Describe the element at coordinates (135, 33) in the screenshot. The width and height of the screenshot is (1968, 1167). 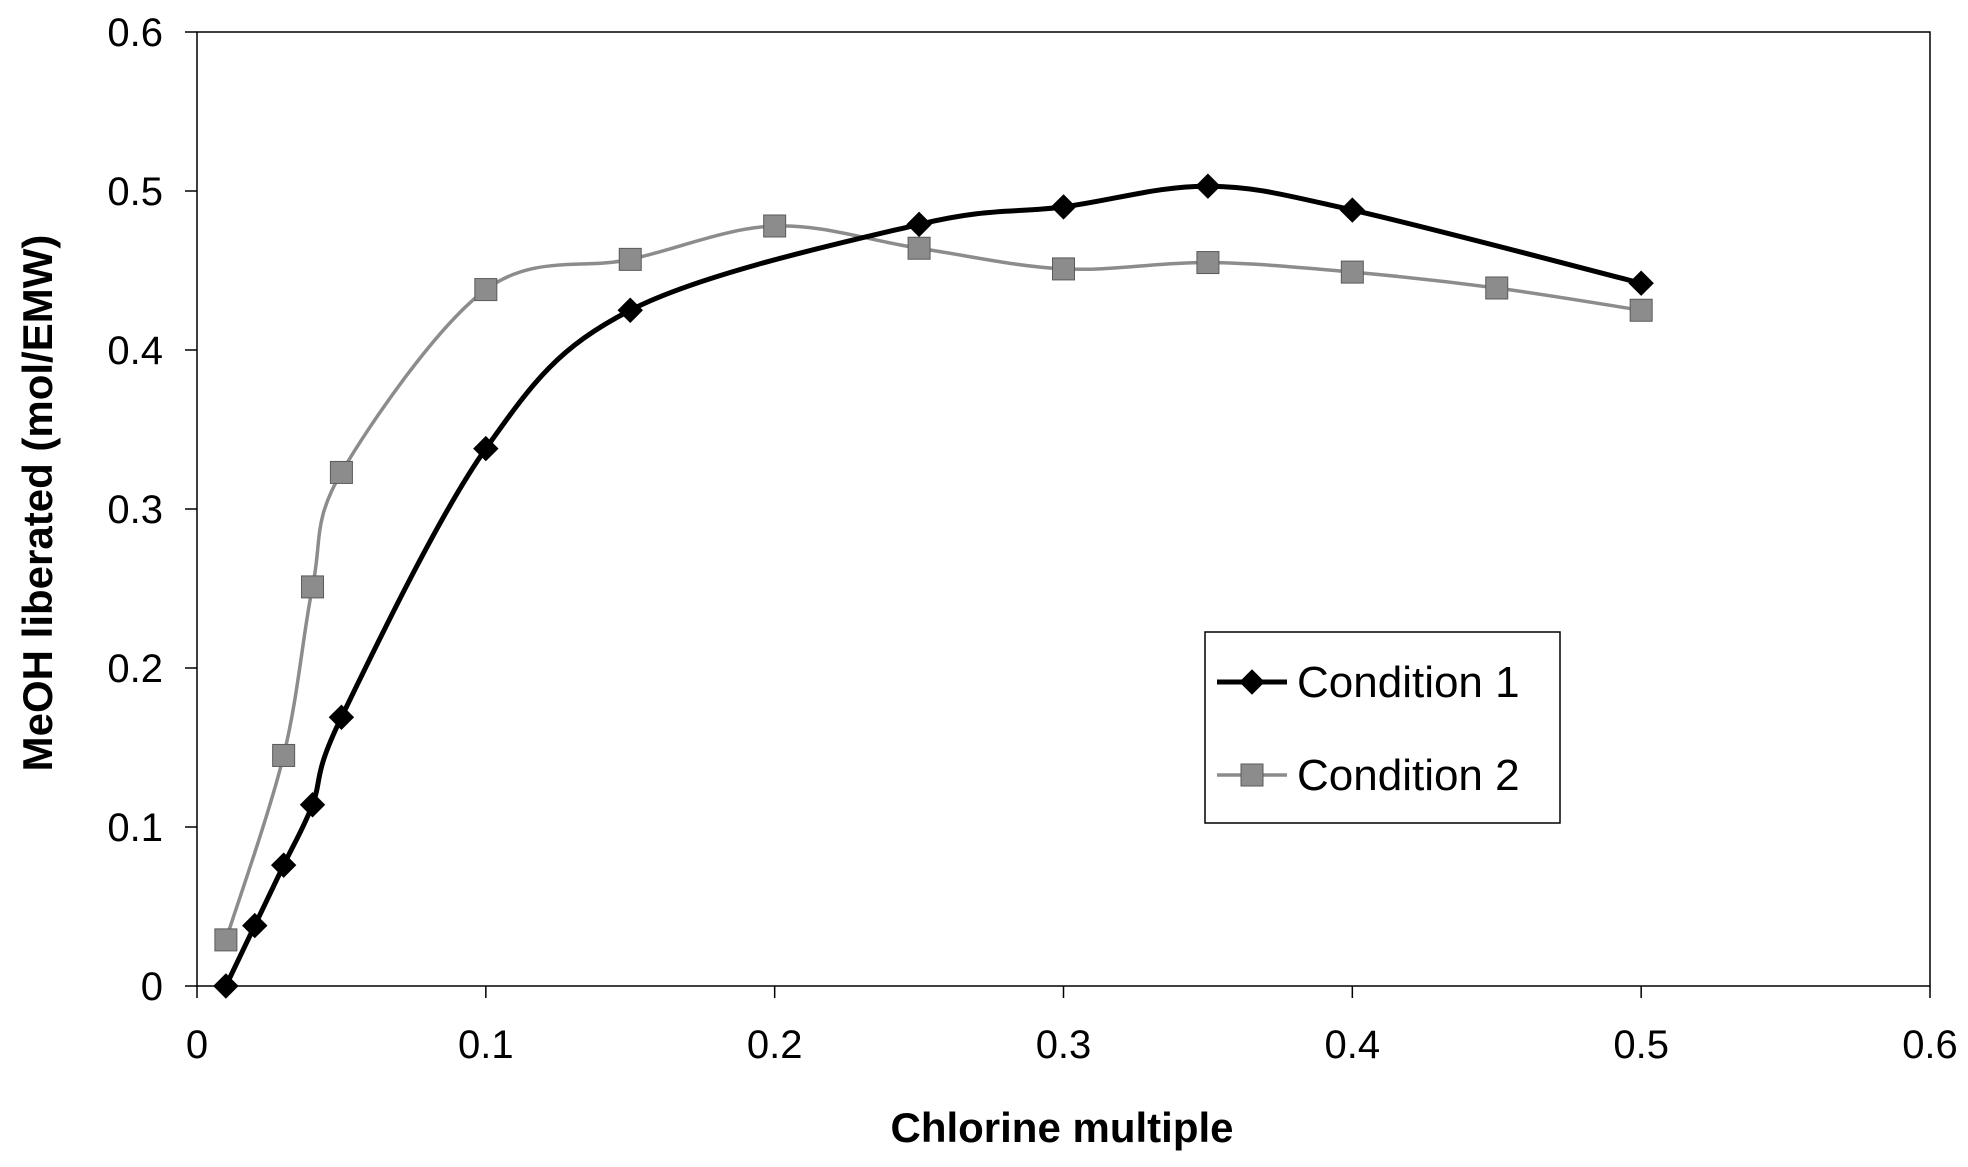
I see `y-tick-label: 0.6` at that location.